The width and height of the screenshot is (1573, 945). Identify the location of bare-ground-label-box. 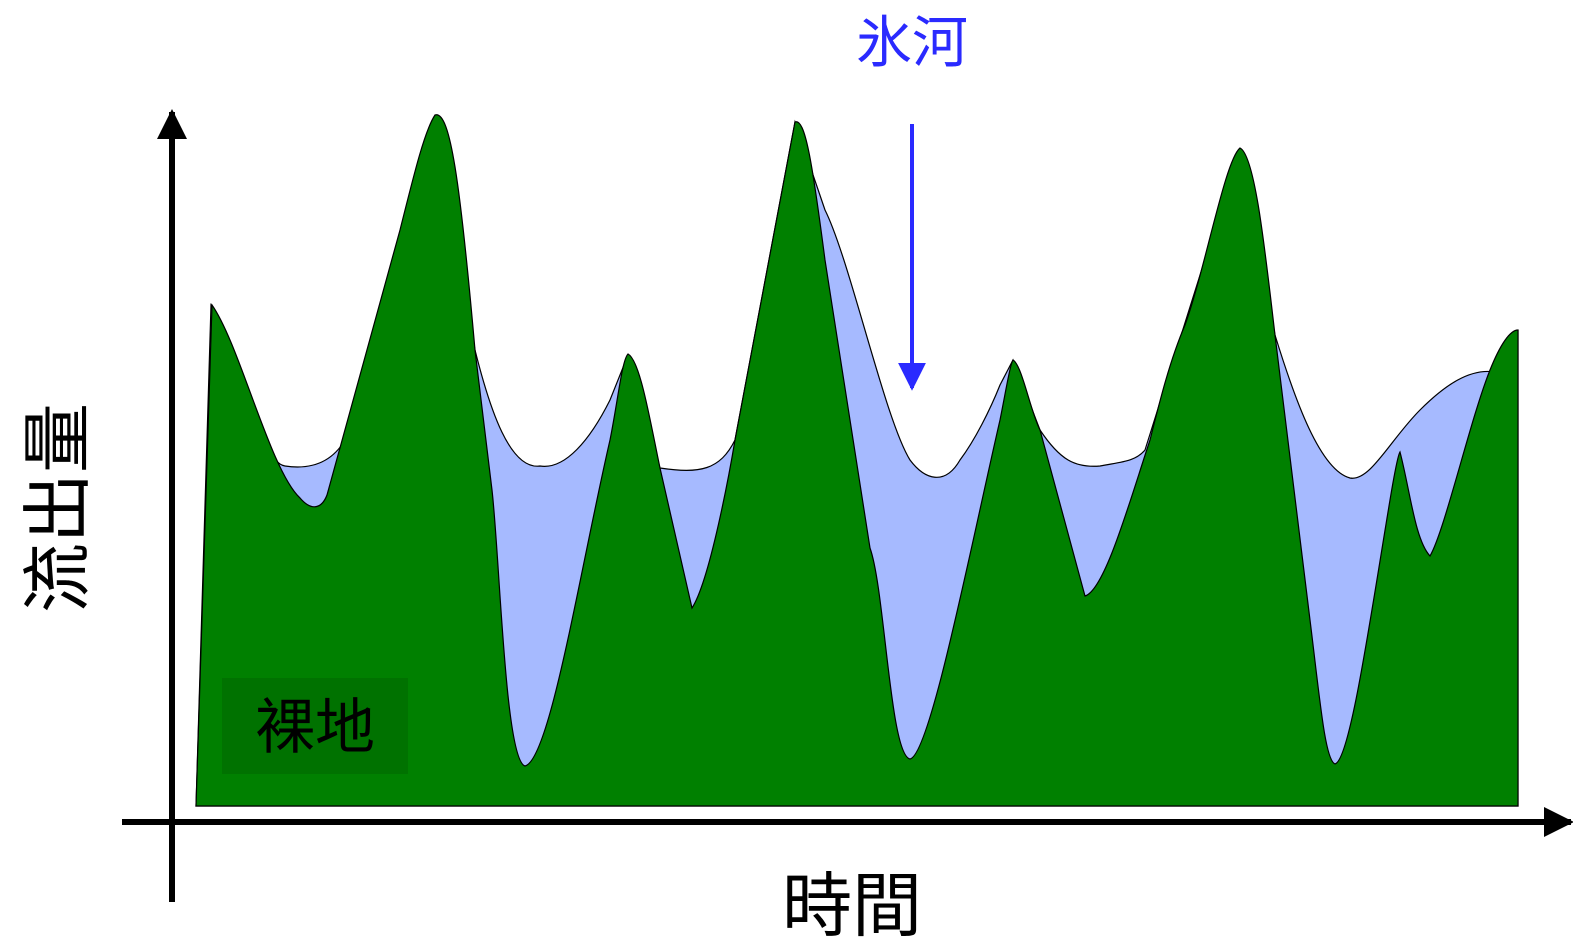
(315, 726).